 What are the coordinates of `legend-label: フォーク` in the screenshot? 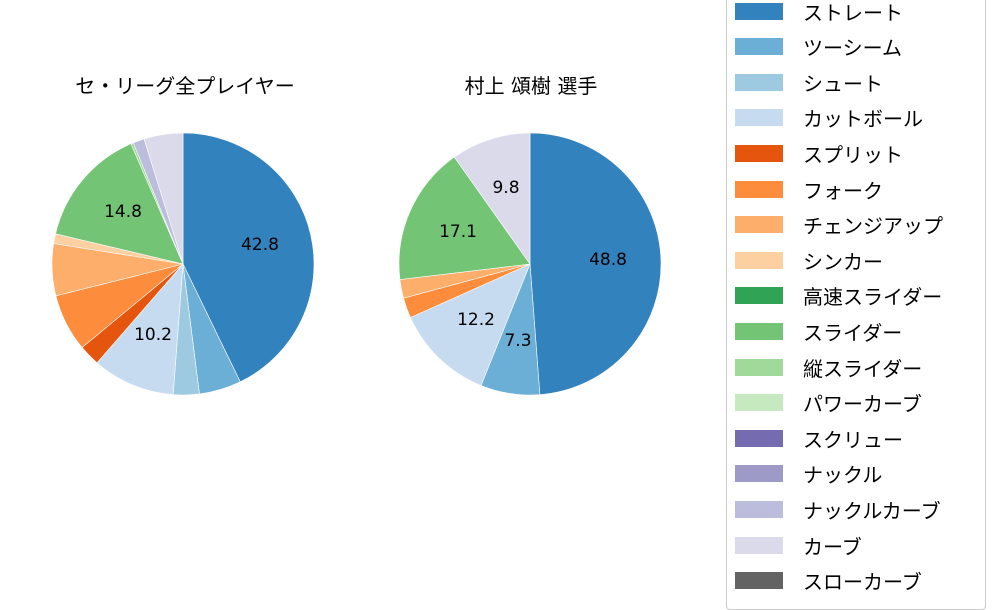 It's located at (843, 190).